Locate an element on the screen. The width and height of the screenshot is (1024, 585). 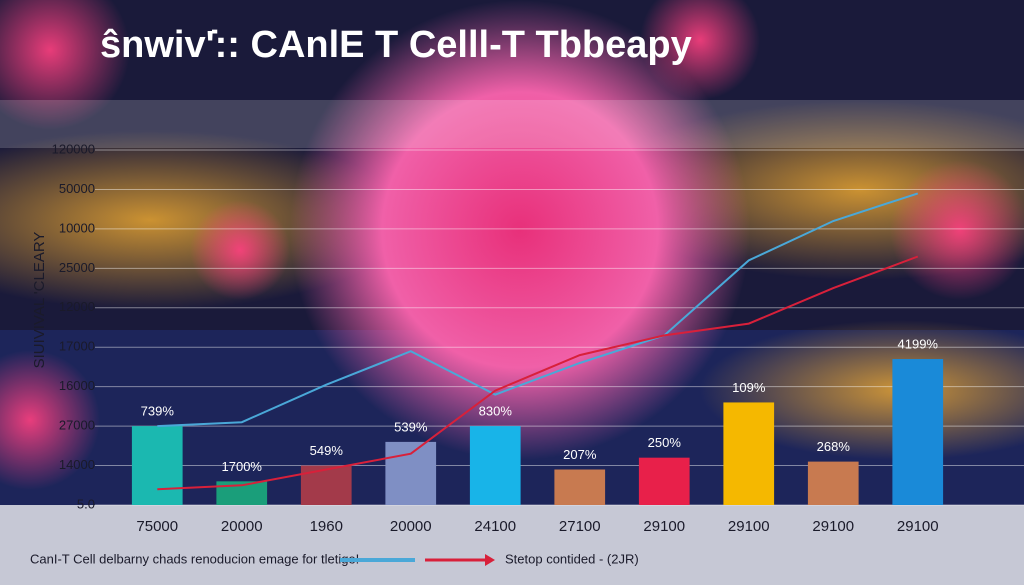
bar-label: 739% is located at coordinates (158, 411).